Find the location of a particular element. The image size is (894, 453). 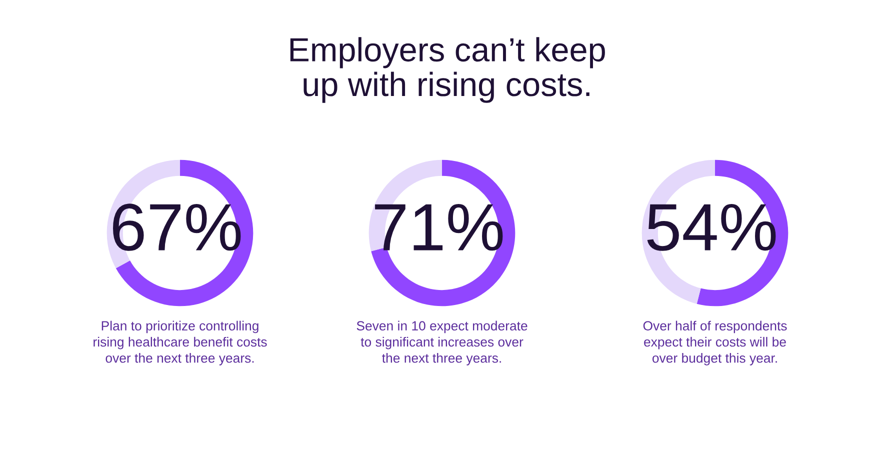

text: Plan to prioritize controlling rising healthcare benefit costs over the next three years. is located at coordinates (180, 343).